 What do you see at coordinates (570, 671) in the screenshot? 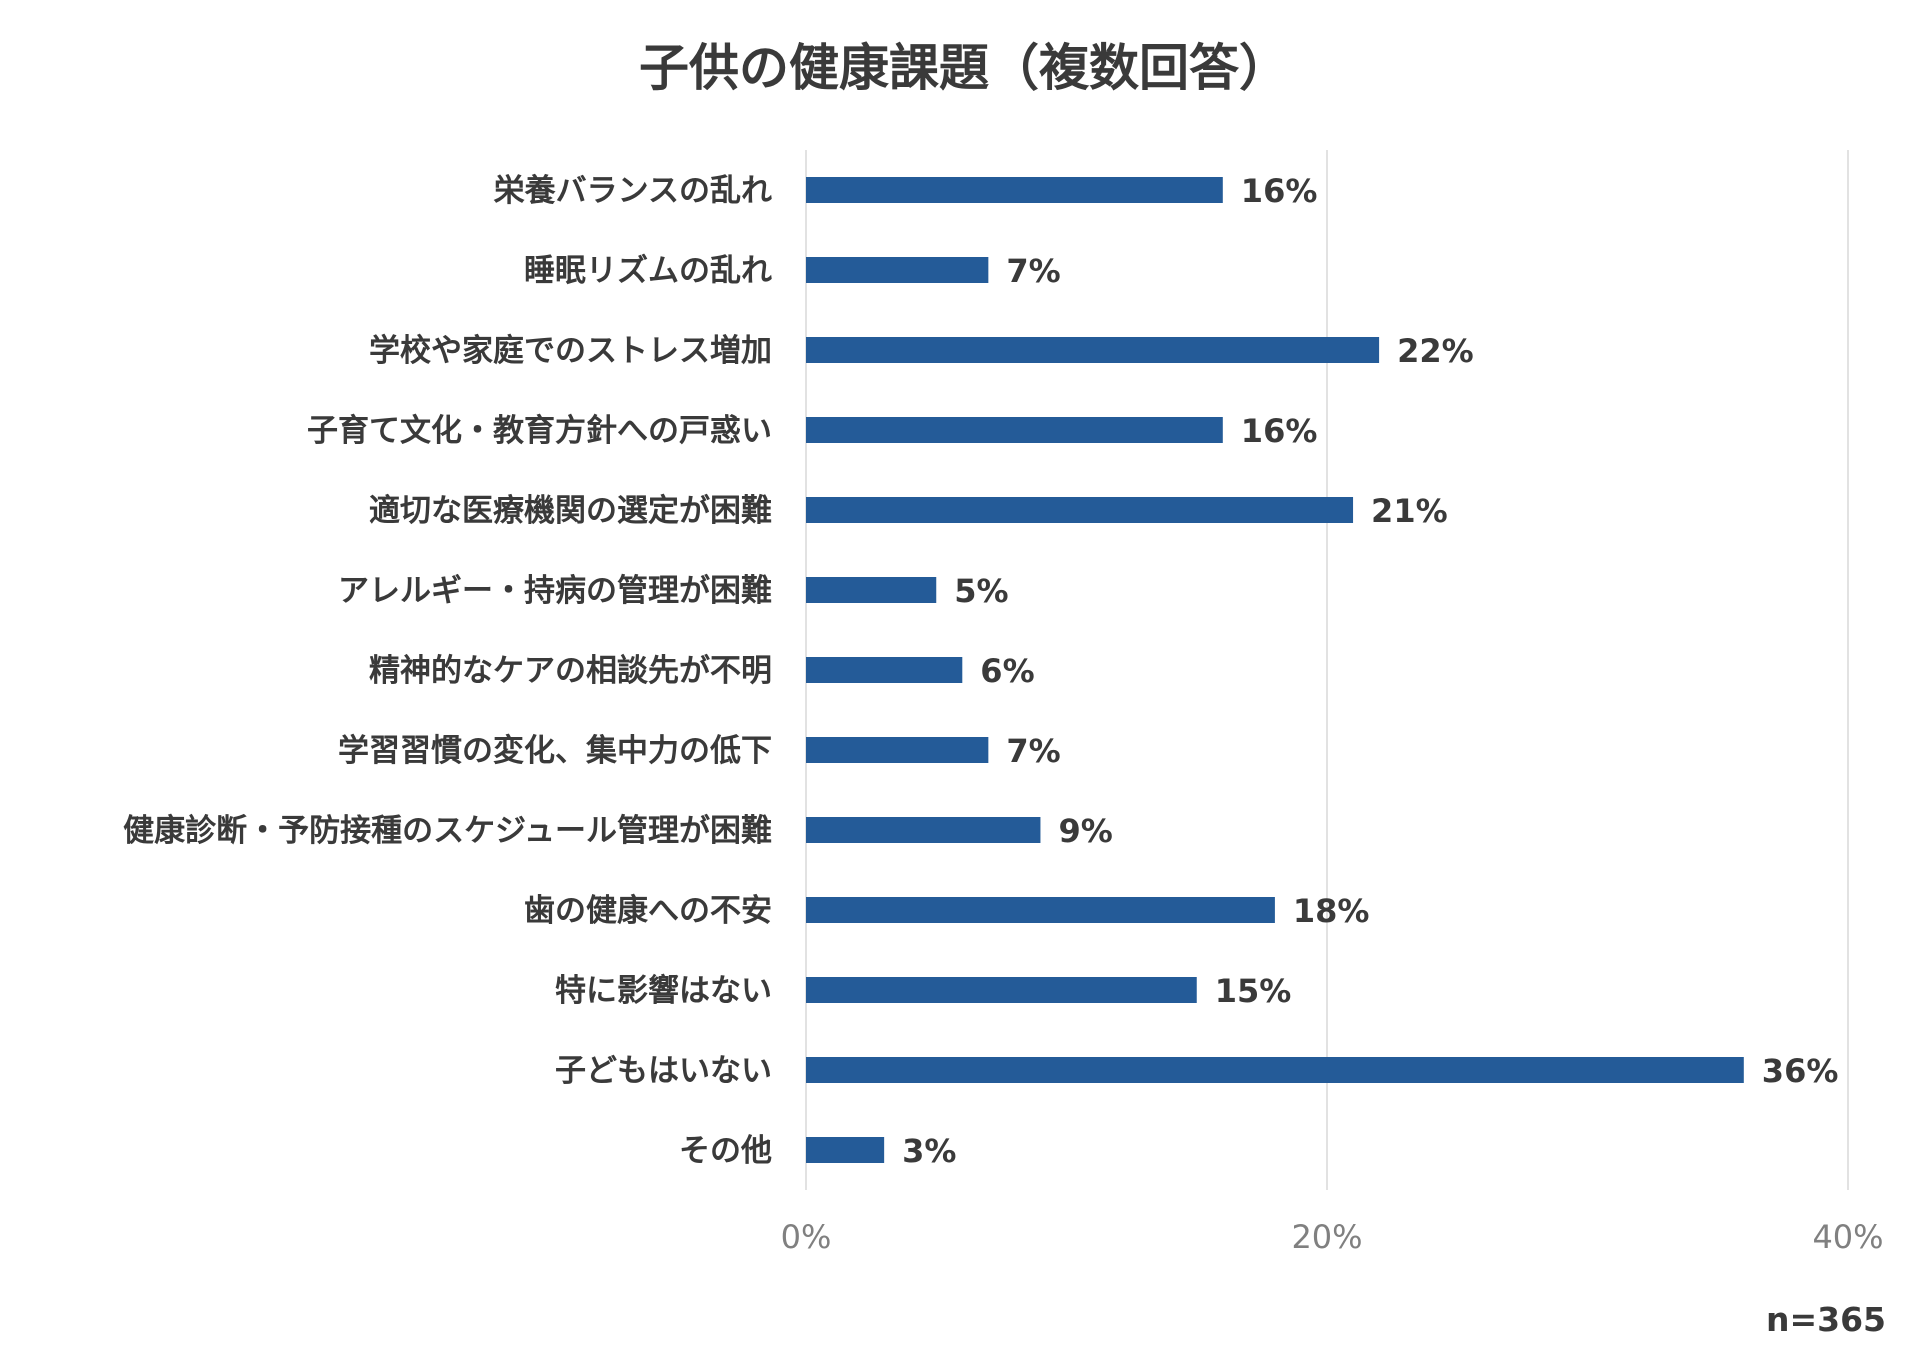
I see `category-label: 精神的なケアの相談先が不明` at bounding box center [570, 671].